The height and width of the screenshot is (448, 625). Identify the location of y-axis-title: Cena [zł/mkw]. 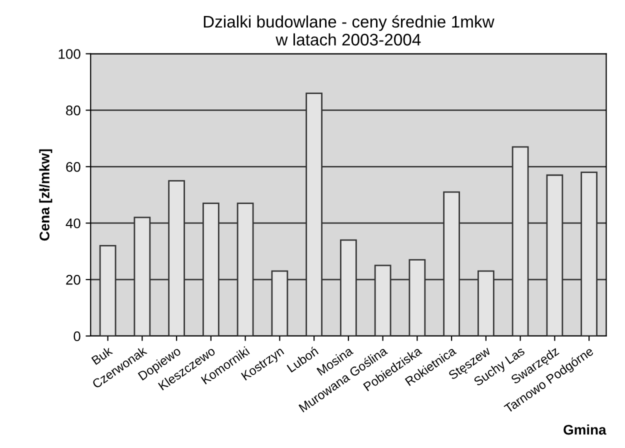
(45, 195).